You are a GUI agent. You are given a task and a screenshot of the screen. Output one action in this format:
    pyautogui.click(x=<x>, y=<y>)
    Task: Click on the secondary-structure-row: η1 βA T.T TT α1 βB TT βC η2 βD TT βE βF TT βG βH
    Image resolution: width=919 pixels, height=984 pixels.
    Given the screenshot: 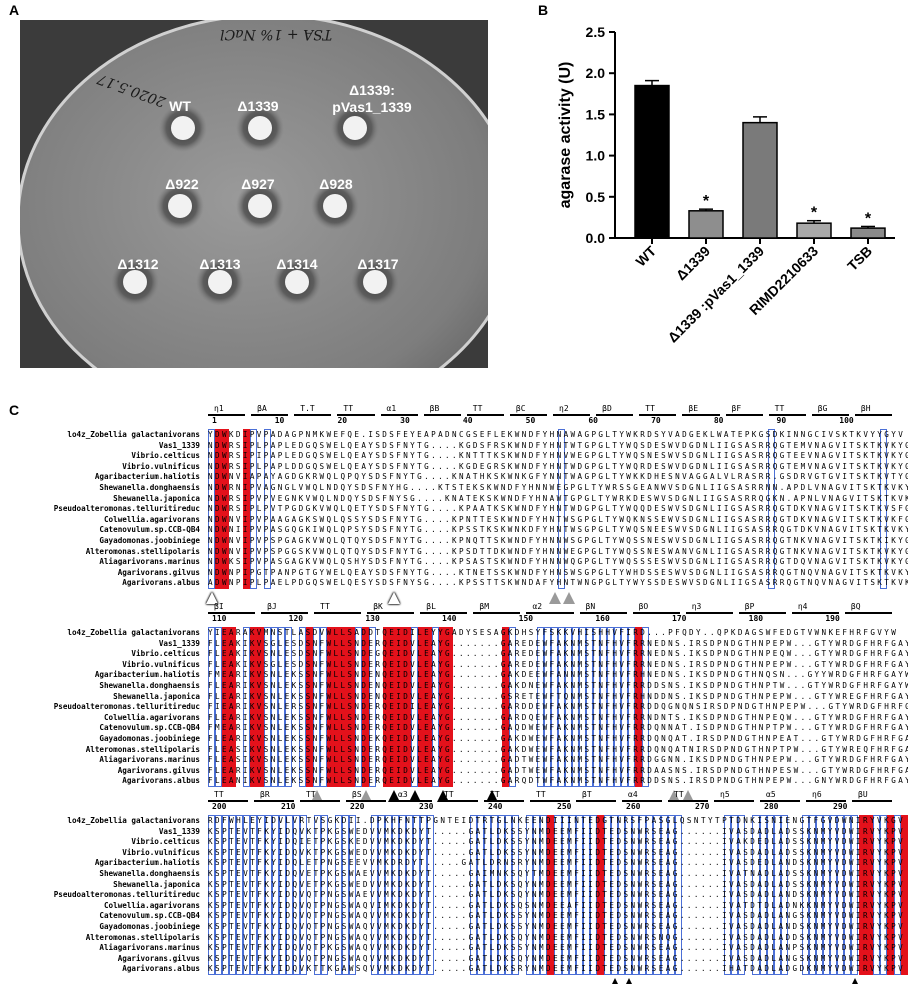 What is the action you would take?
    pyautogui.click(x=459, y=411)
    